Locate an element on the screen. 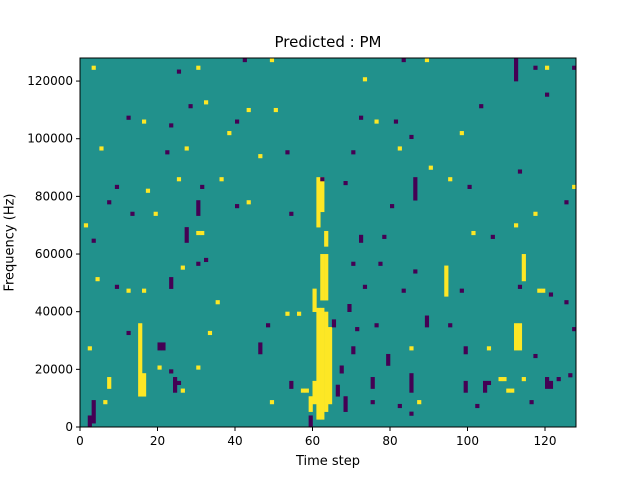 The image size is (640, 480). y-axis-label: Frequency (Hz) is located at coordinates (10, 242).